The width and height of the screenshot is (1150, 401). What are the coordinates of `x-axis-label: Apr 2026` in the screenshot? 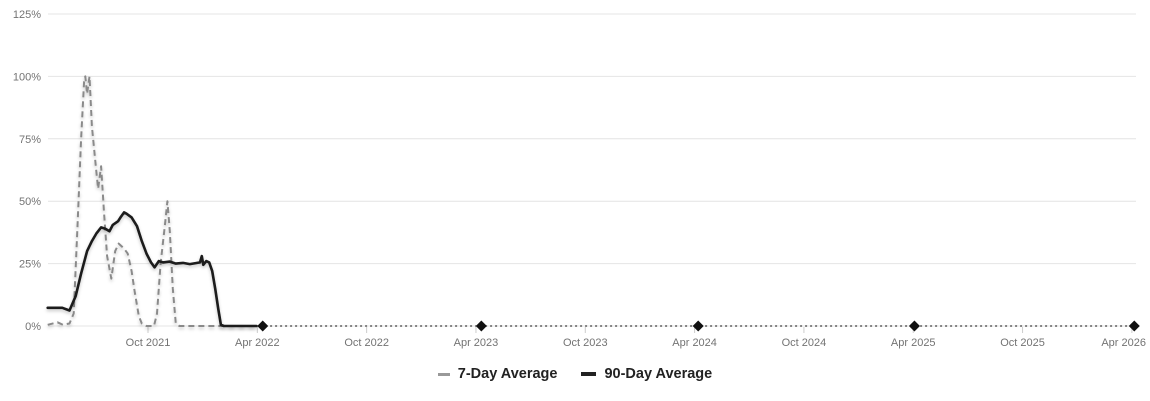 It's located at (1123, 343).